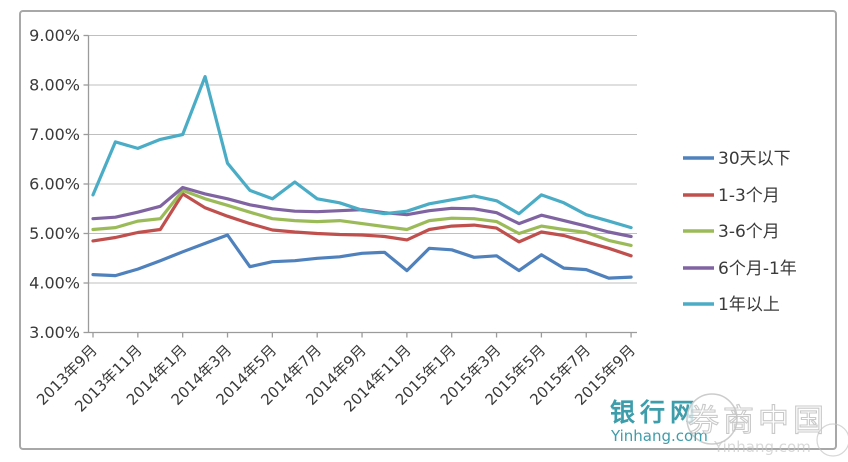 Image resolution: width=848 pixels, height=462 pixels. Describe the element at coordinates (758, 421) in the screenshot. I see `watermark-overlay-text: 券商中国` at that location.